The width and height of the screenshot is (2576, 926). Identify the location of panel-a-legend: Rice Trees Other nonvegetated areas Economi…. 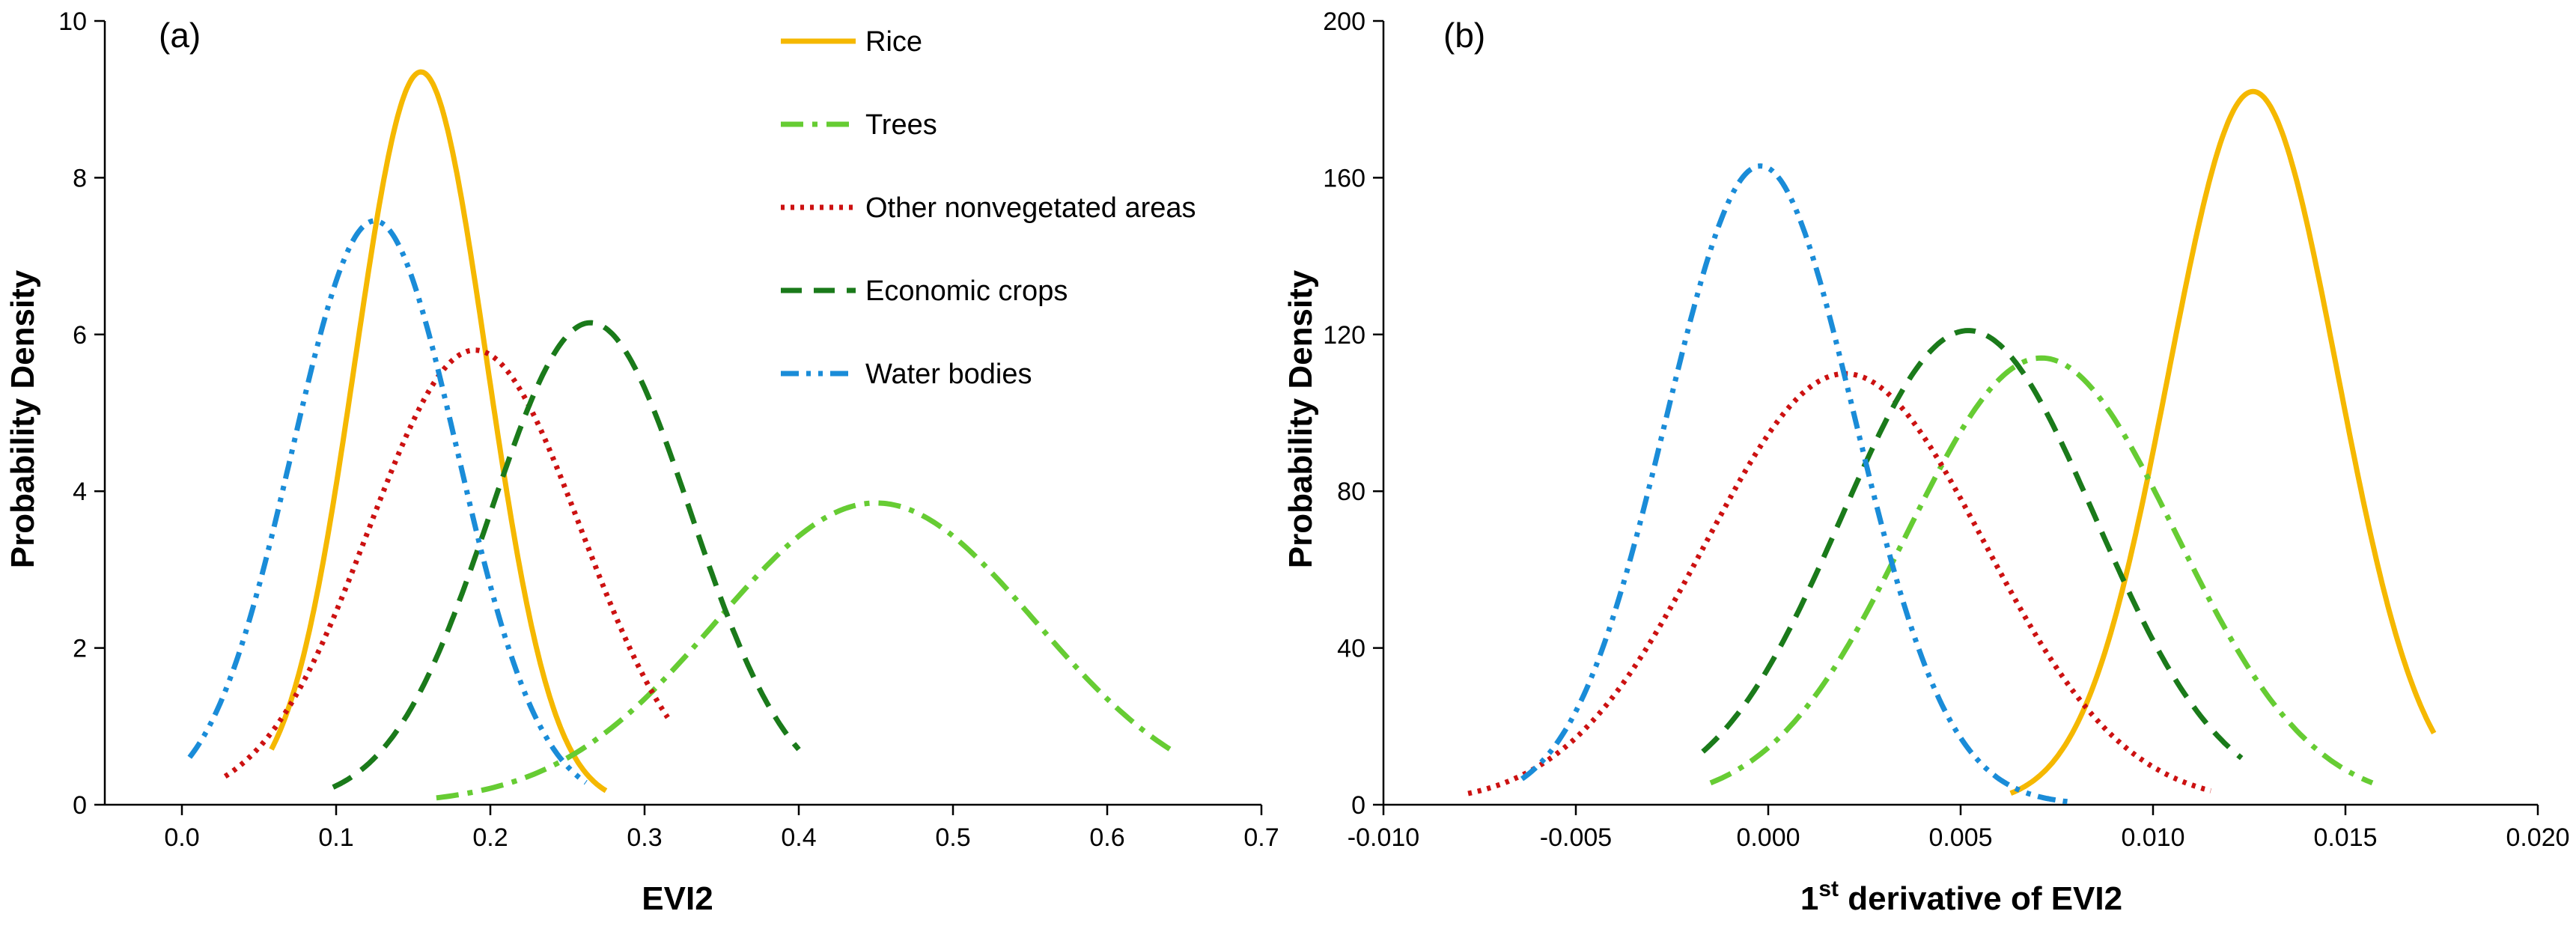
(988, 208).